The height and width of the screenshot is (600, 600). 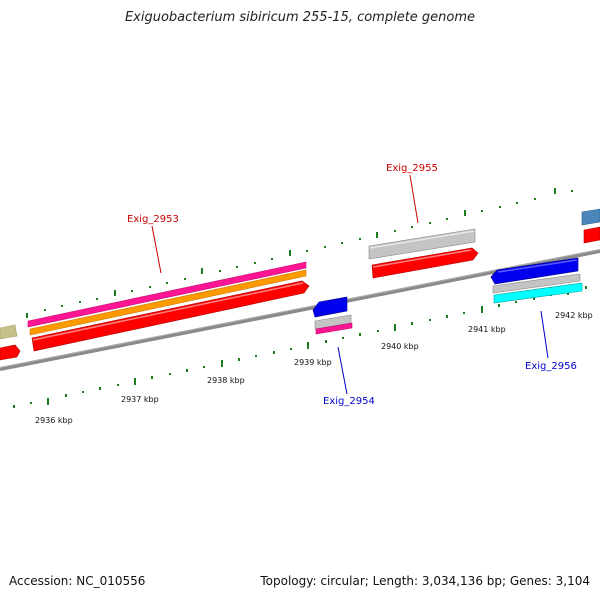 What do you see at coordinates (77, 581) in the screenshot?
I see `accession-text: Accession: NC_010556` at bounding box center [77, 581].